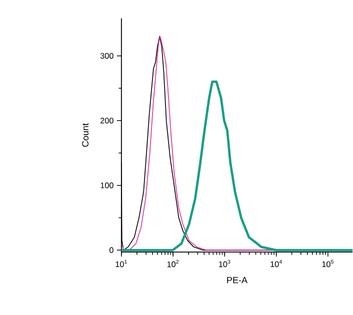 Image resolution: width=353 pixels, height=315 pixels. I want to click on x-tick-label: 10$^{1}$, so click(121, 264).